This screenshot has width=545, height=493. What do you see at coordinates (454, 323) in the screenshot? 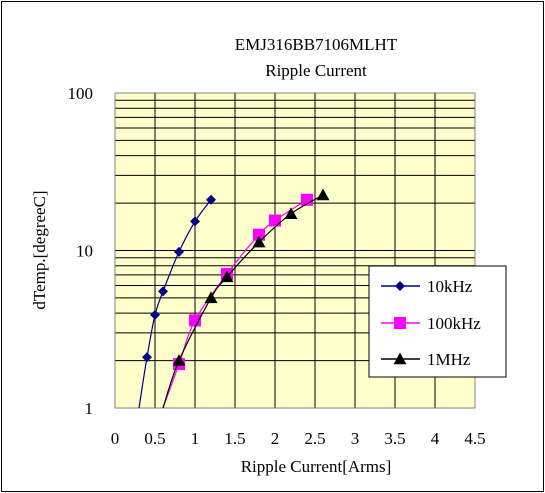
I see `legend-label: 100kHz` at bounding box center [454, 323].